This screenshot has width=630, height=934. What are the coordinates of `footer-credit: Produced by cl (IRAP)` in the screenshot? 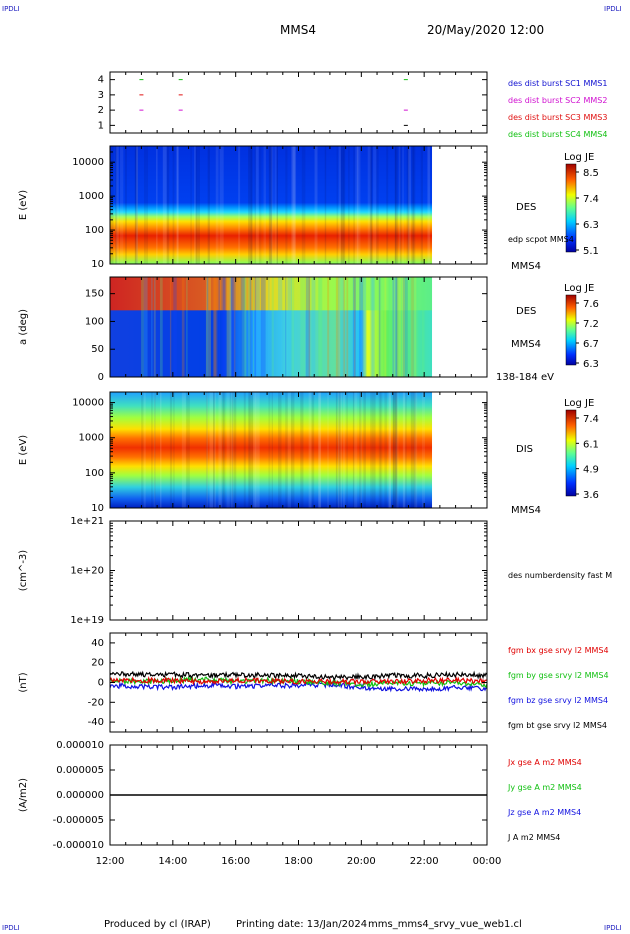 It's located at (157, 924).